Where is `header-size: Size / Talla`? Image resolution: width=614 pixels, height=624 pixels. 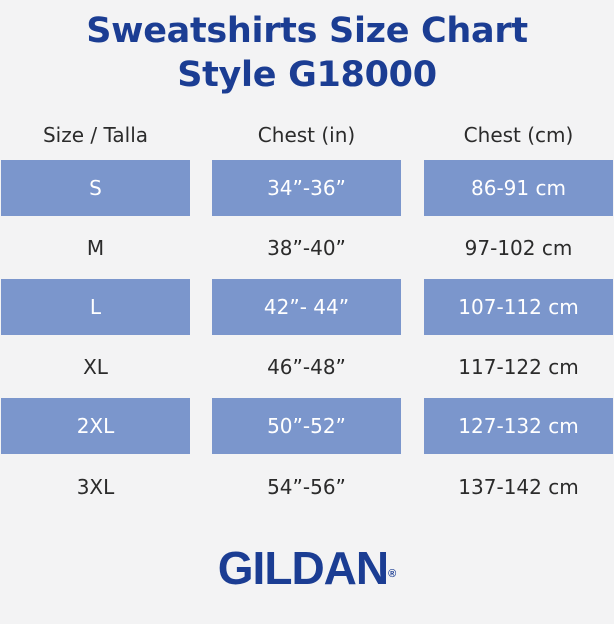
header-size: Size / Talla is located at coordinates (95, 135).